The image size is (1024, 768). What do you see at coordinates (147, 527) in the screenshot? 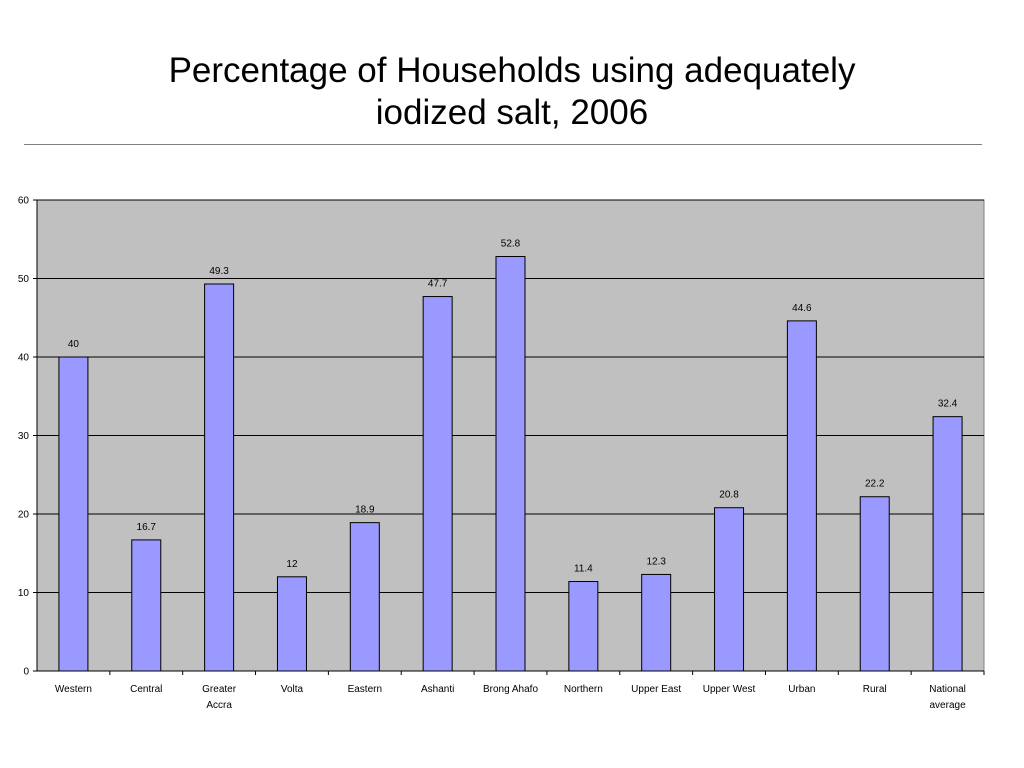
I see `data-label: 16.7` at bounding box center [147, 527].